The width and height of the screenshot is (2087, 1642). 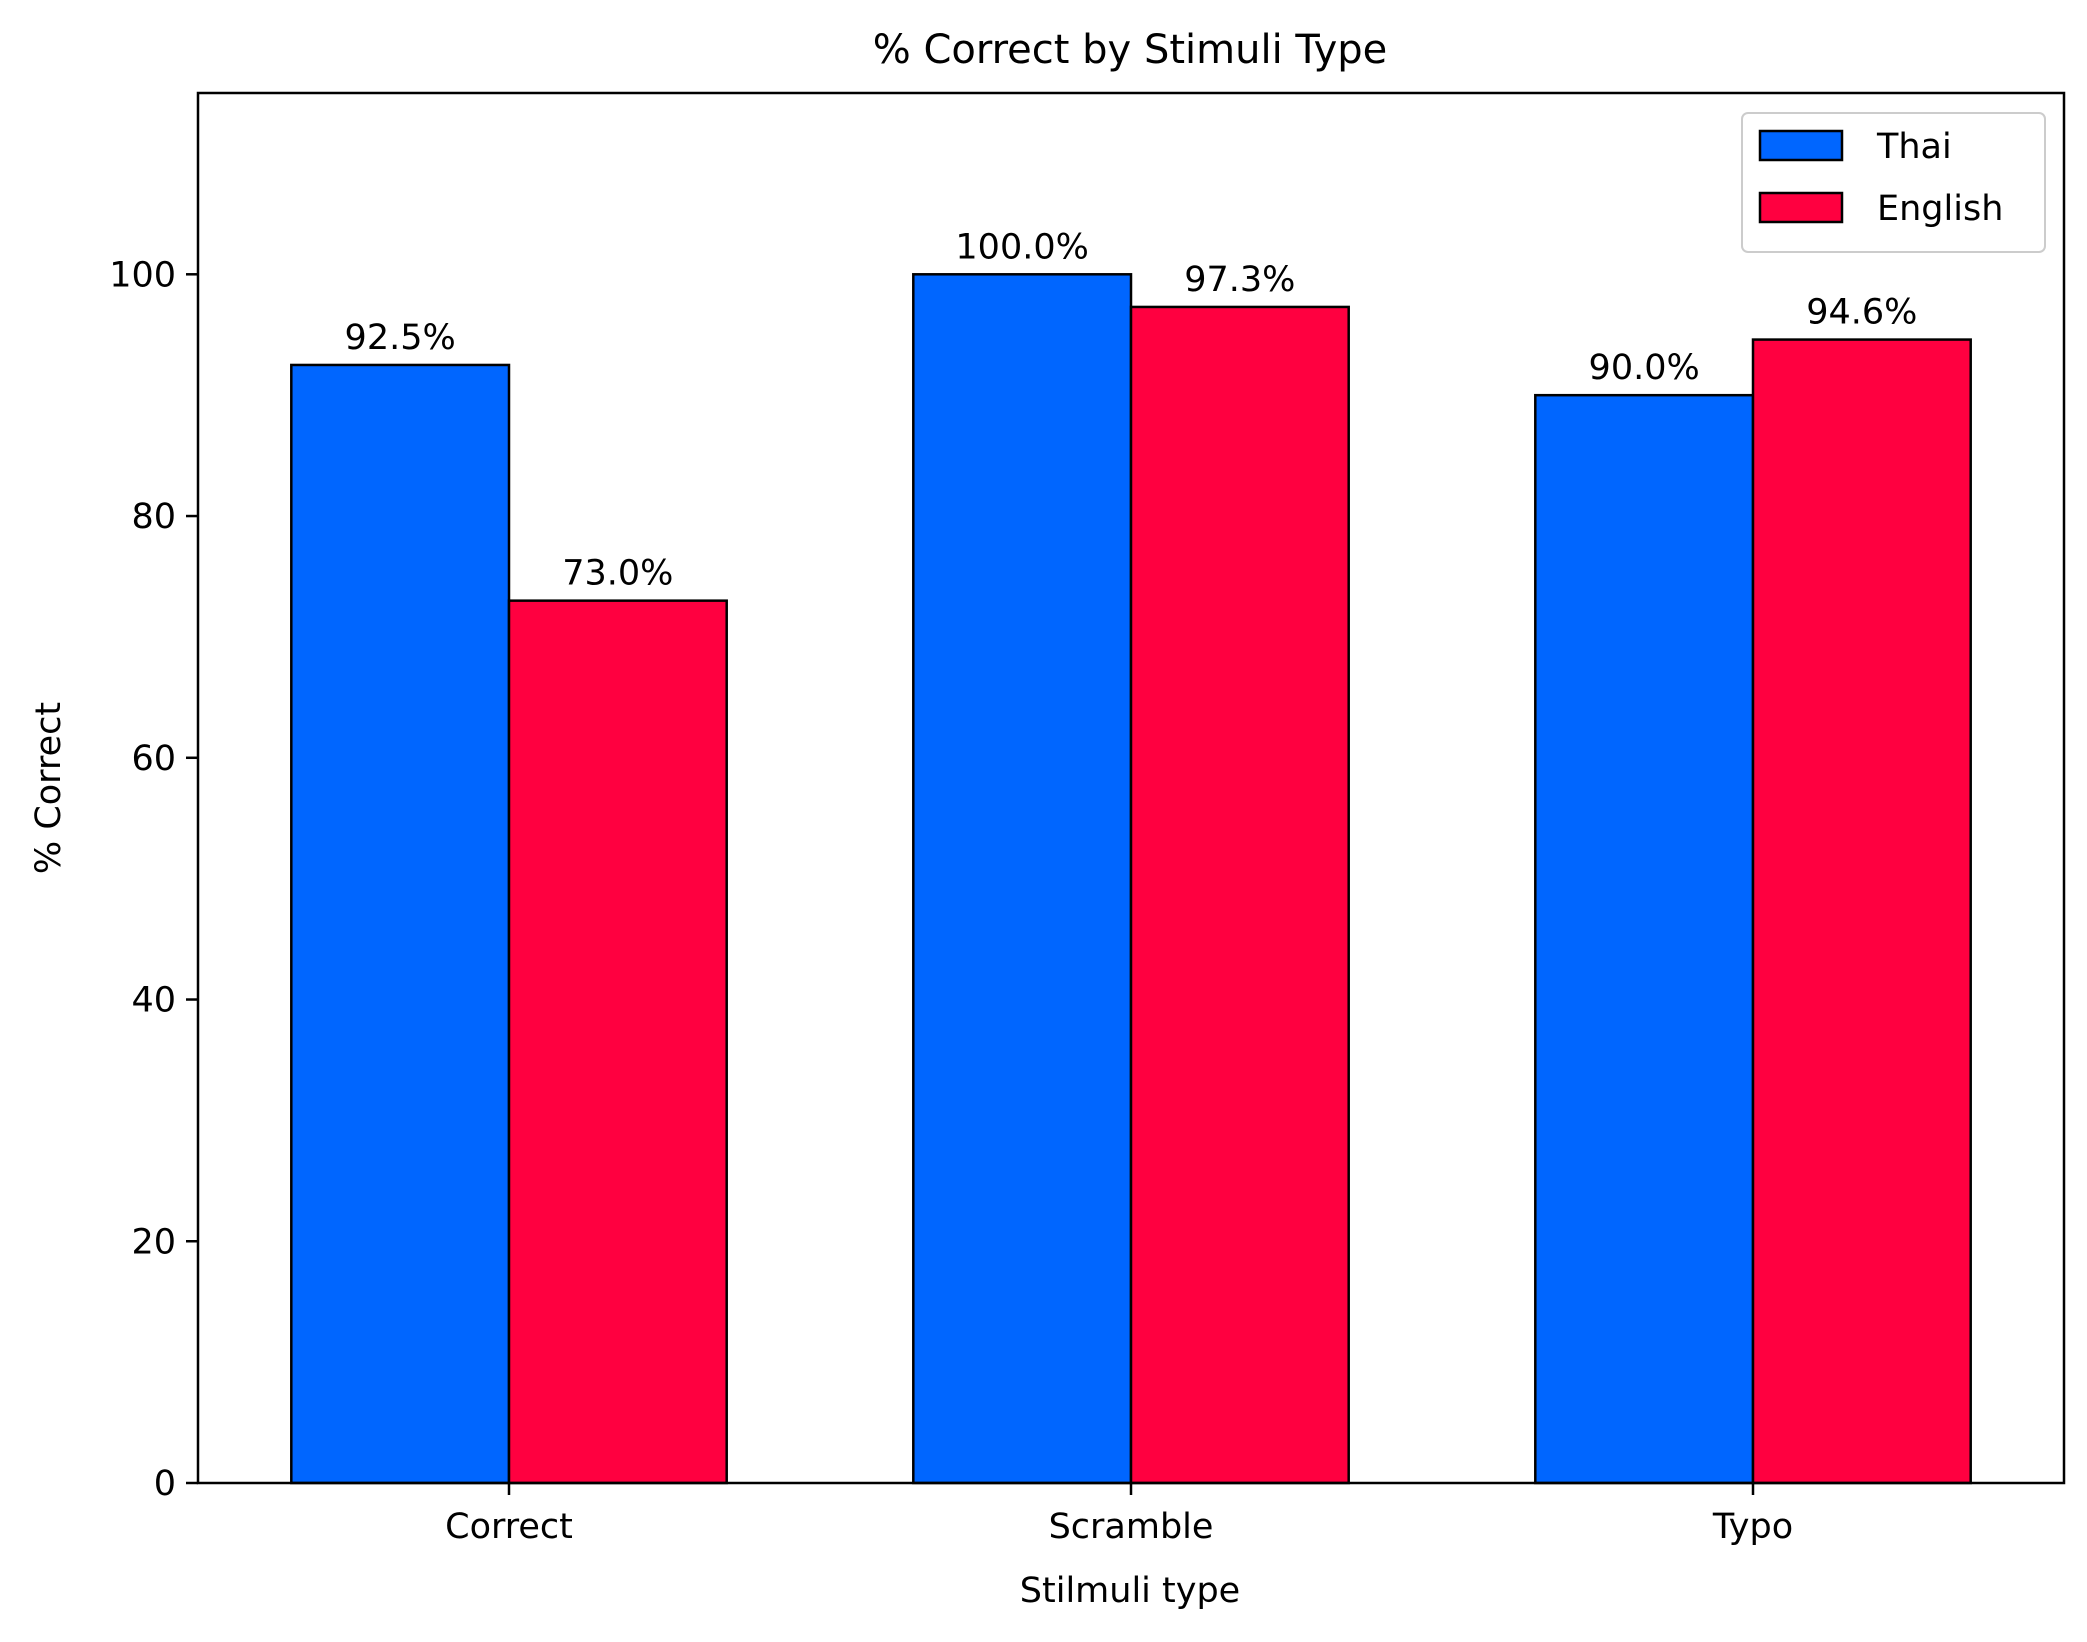 I want to click on y-tick-label: 0, so click(x=165, y=1484).